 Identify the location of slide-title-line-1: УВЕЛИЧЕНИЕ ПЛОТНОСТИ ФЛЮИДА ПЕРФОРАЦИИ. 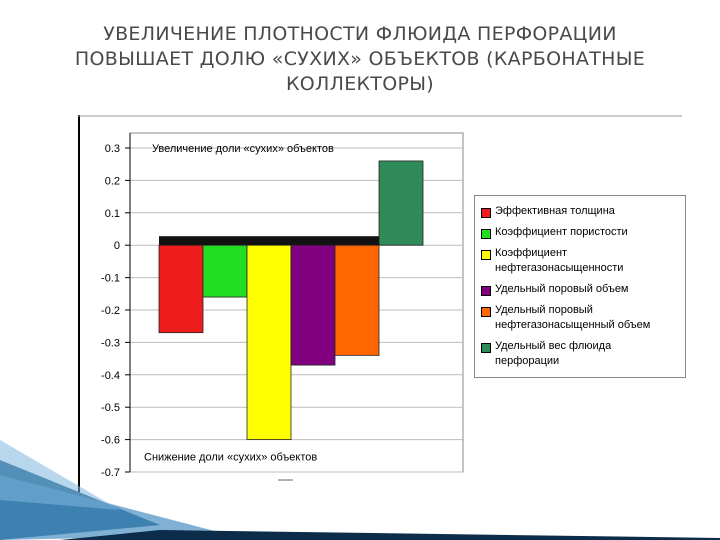
(360, 34).